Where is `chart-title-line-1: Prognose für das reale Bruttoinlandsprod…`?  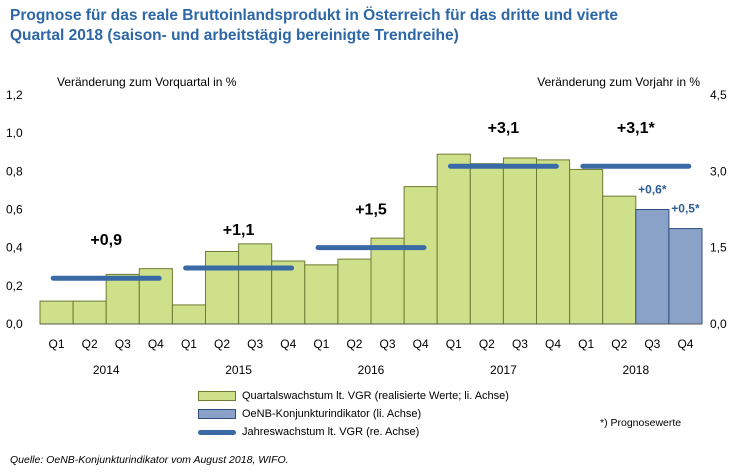 chart-title-line-1: Prognose für das reale Bruttoinlandsprod… is located at coordinates (314, 15).